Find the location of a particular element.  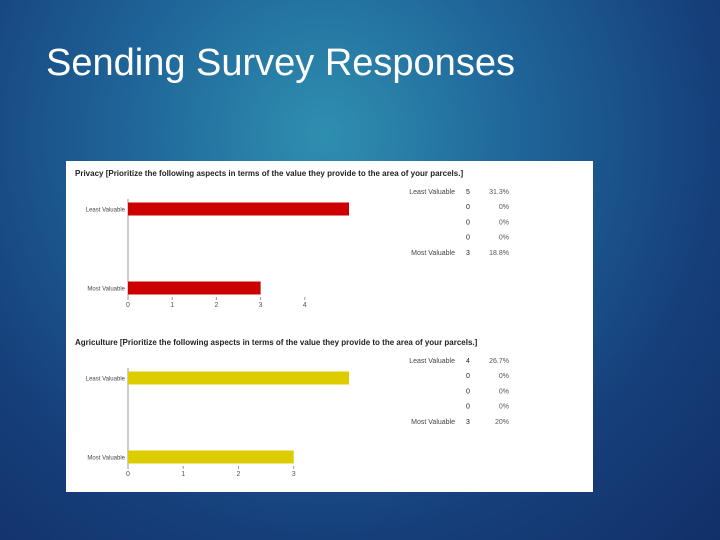

table-count: 5 is located at coordinates (468, 192).